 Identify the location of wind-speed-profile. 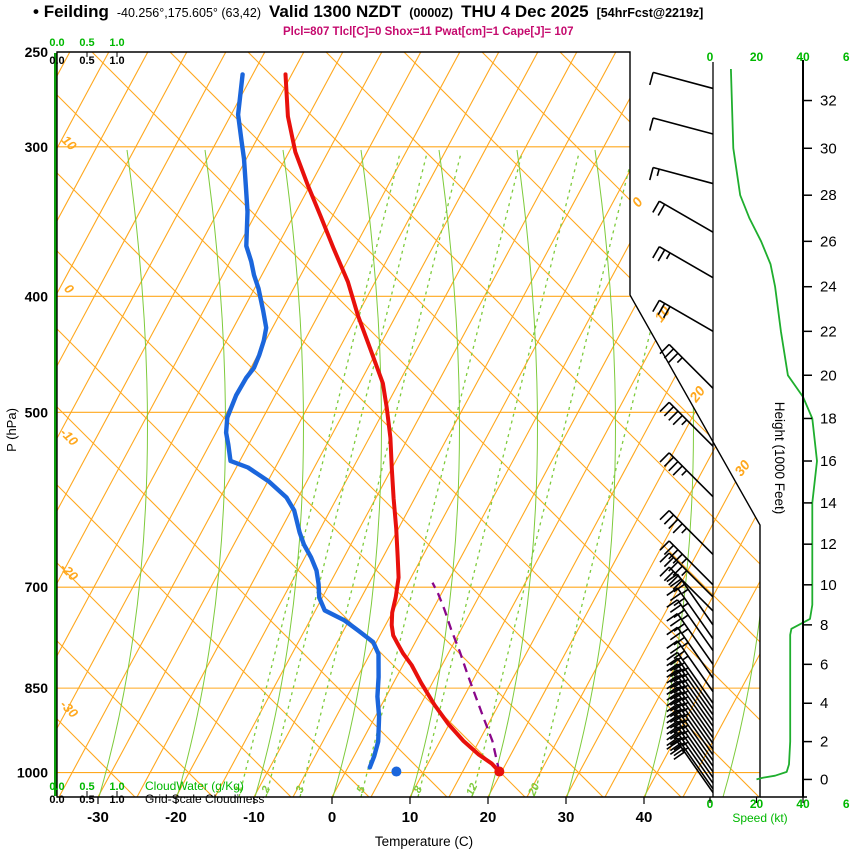
(774, 424).